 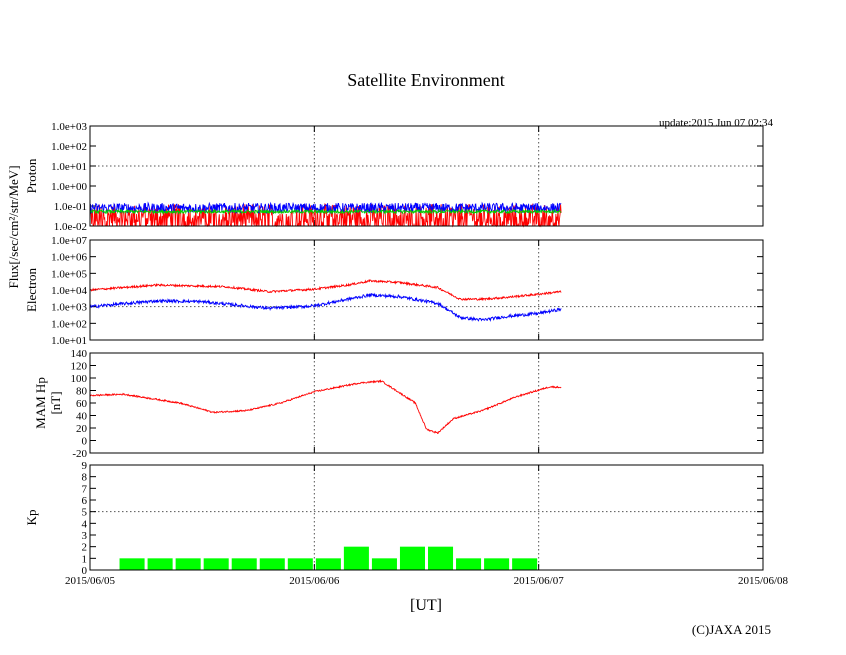 I want to click on panel-yunit: [nT], so click(x=55, y=402).